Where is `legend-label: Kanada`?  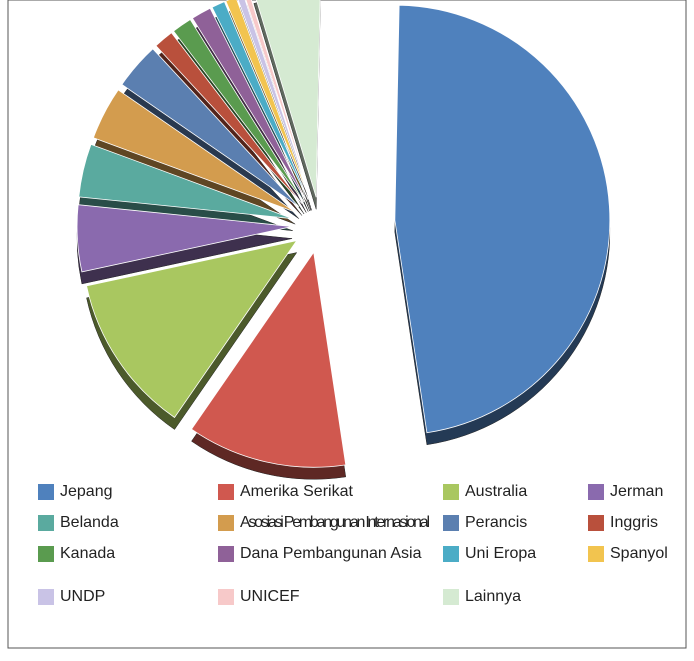 legend-label: Kanada is located at coordinates (87, 553).